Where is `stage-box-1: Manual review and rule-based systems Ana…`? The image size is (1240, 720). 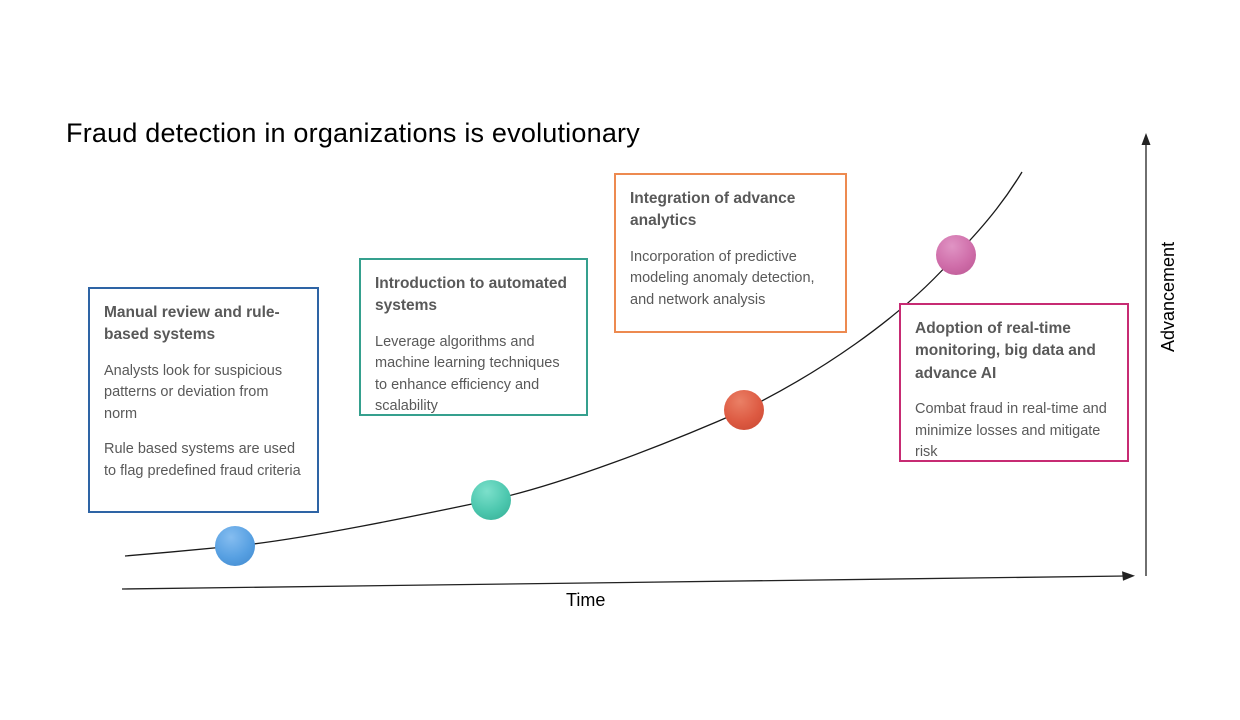 stage-box-1: Manual review and rule-based systems Ana… is located at coordinates (203, 400).